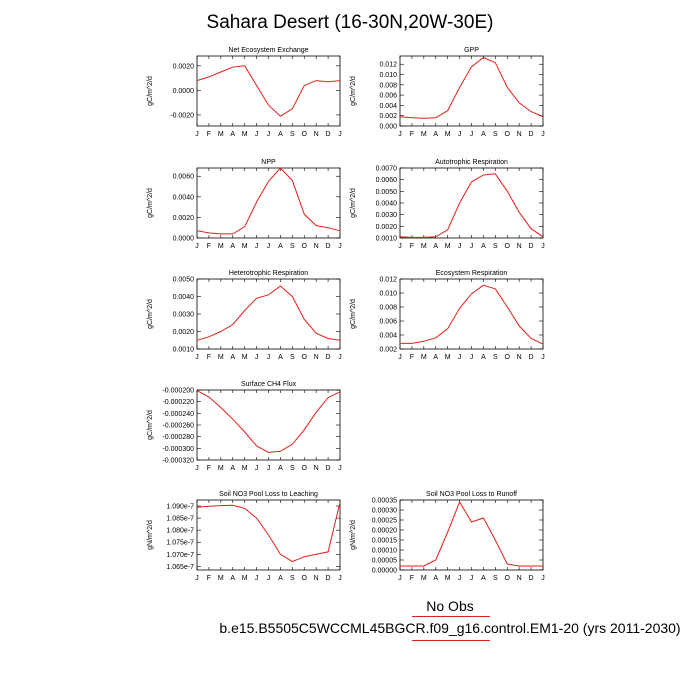  What do you see at coordinates (451, 616) in the screenshot?
I see `legend-obs-line` at bounding box center [451, 616].